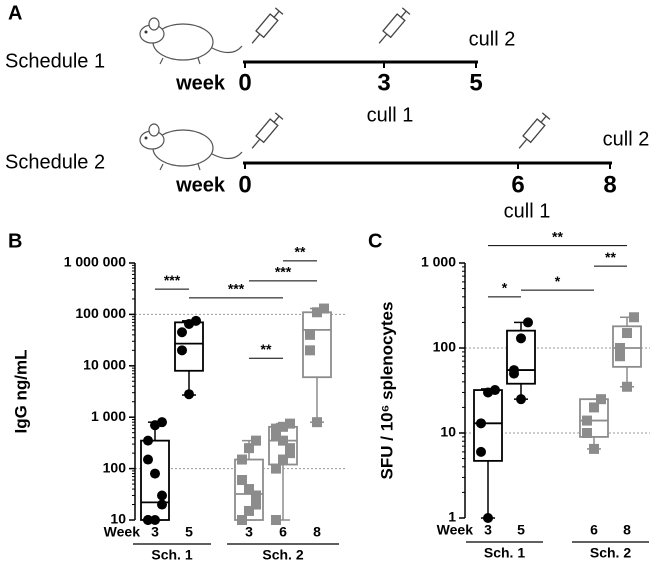 Image resolution: width=660 pixels, height=563 pixels. Describe the element at coordinates (20, 391) in the screenshot. I see `y-axis-label: IgG ng/mL` at that location.